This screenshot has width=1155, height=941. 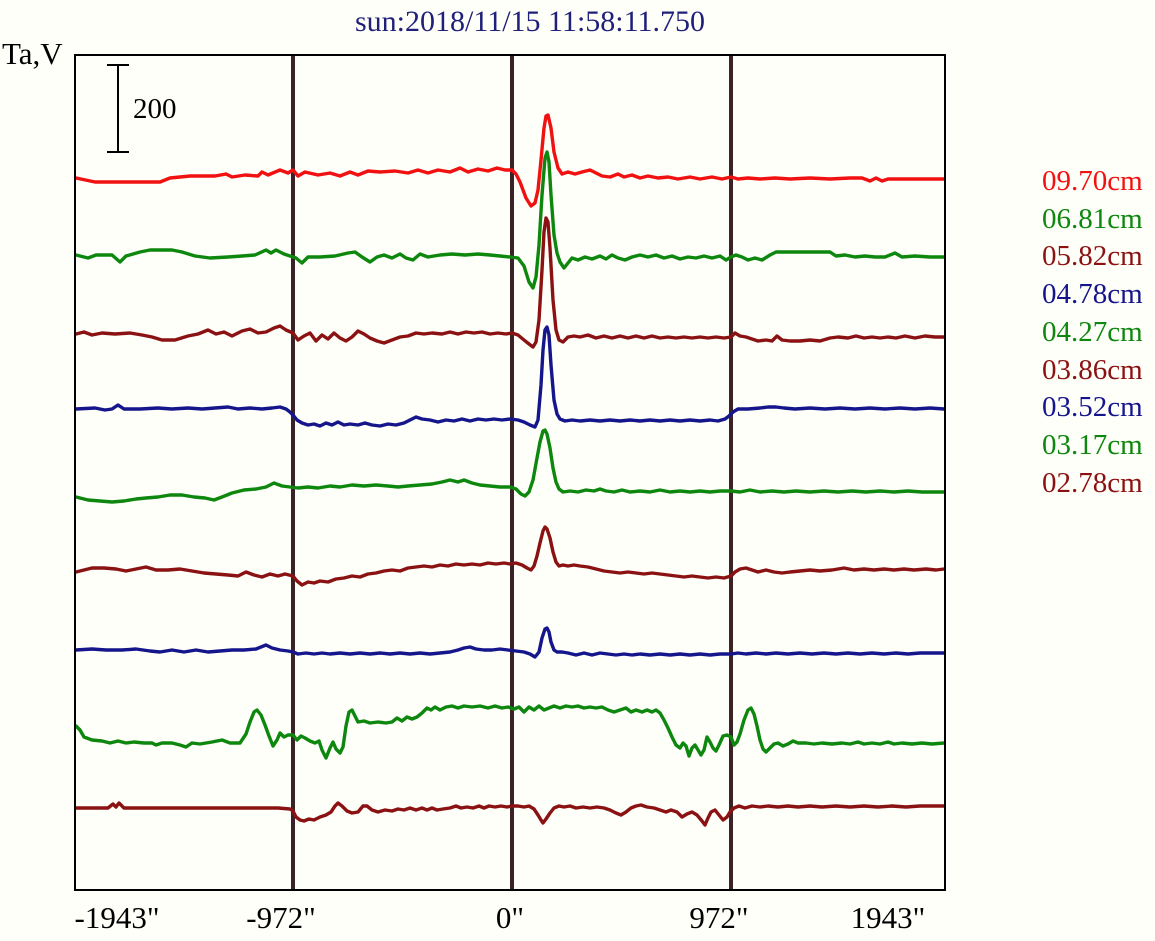 What do you see at coordinates (510, 917) in the screenshot?
I see `x-tick-label: 0"` at bounding box center [510, 917].